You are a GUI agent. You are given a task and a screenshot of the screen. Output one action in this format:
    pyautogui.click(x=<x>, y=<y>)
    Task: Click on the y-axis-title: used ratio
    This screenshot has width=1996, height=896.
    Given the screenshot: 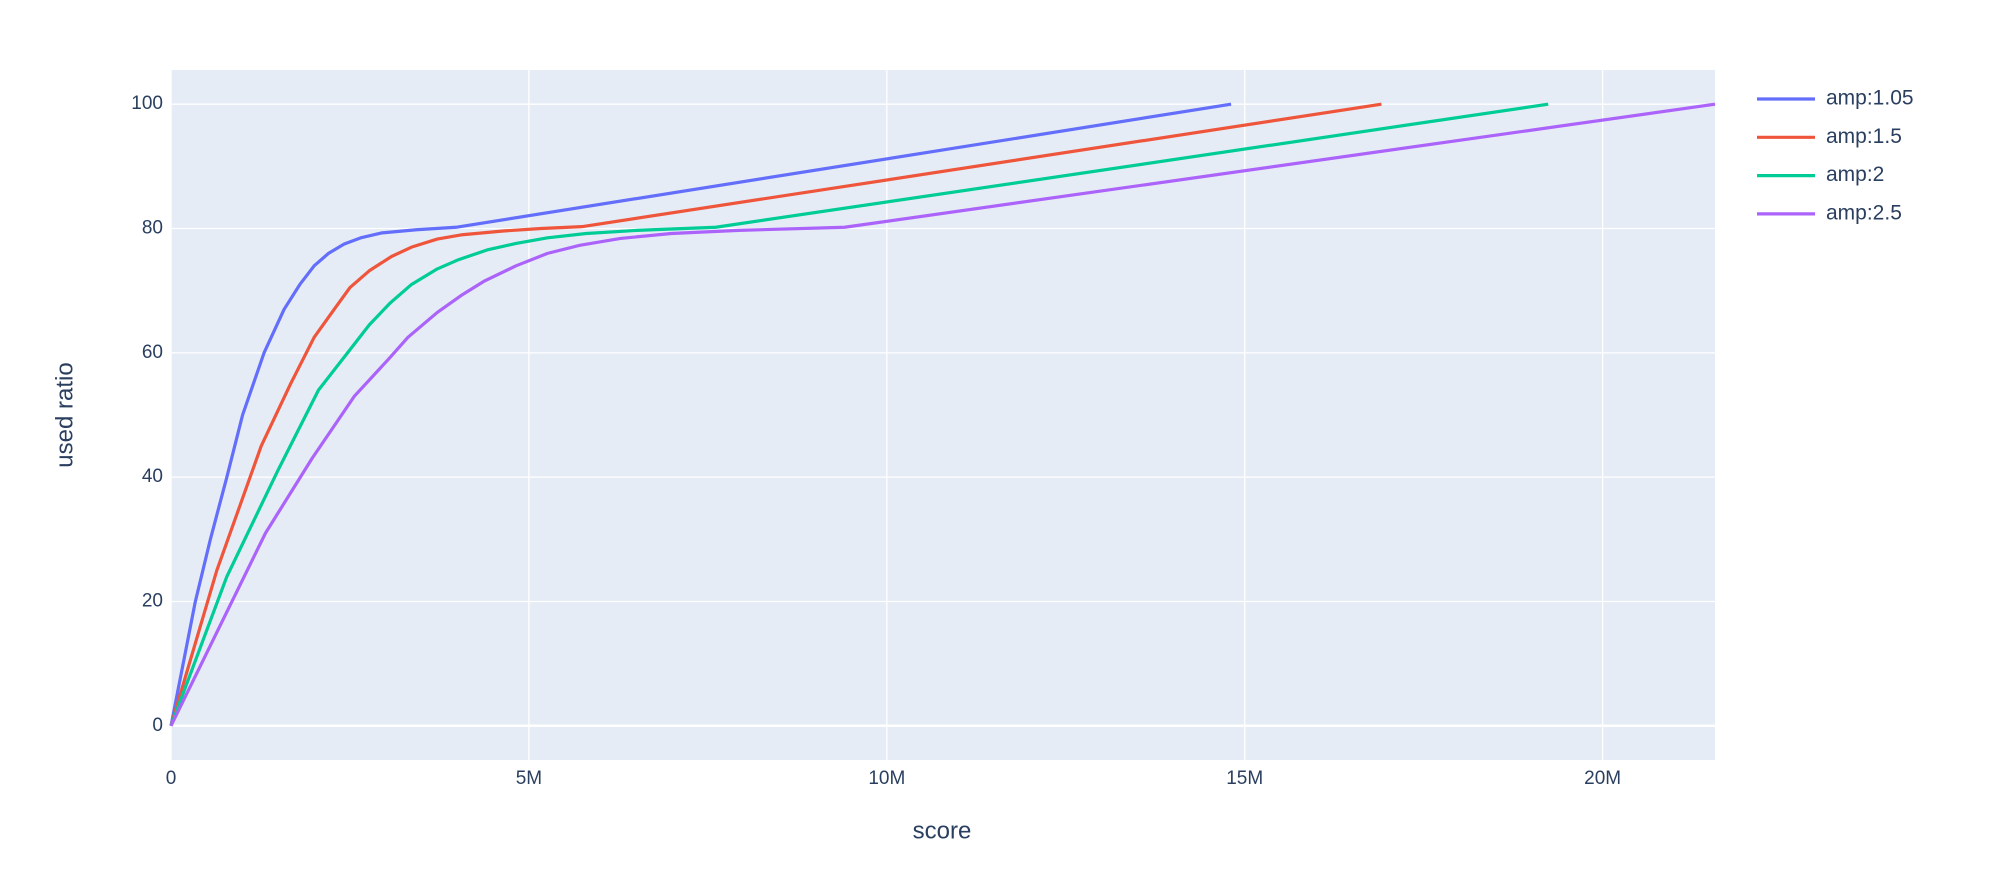 What is the action you would take?
    pyautogui.click(x=64, y=414)
    